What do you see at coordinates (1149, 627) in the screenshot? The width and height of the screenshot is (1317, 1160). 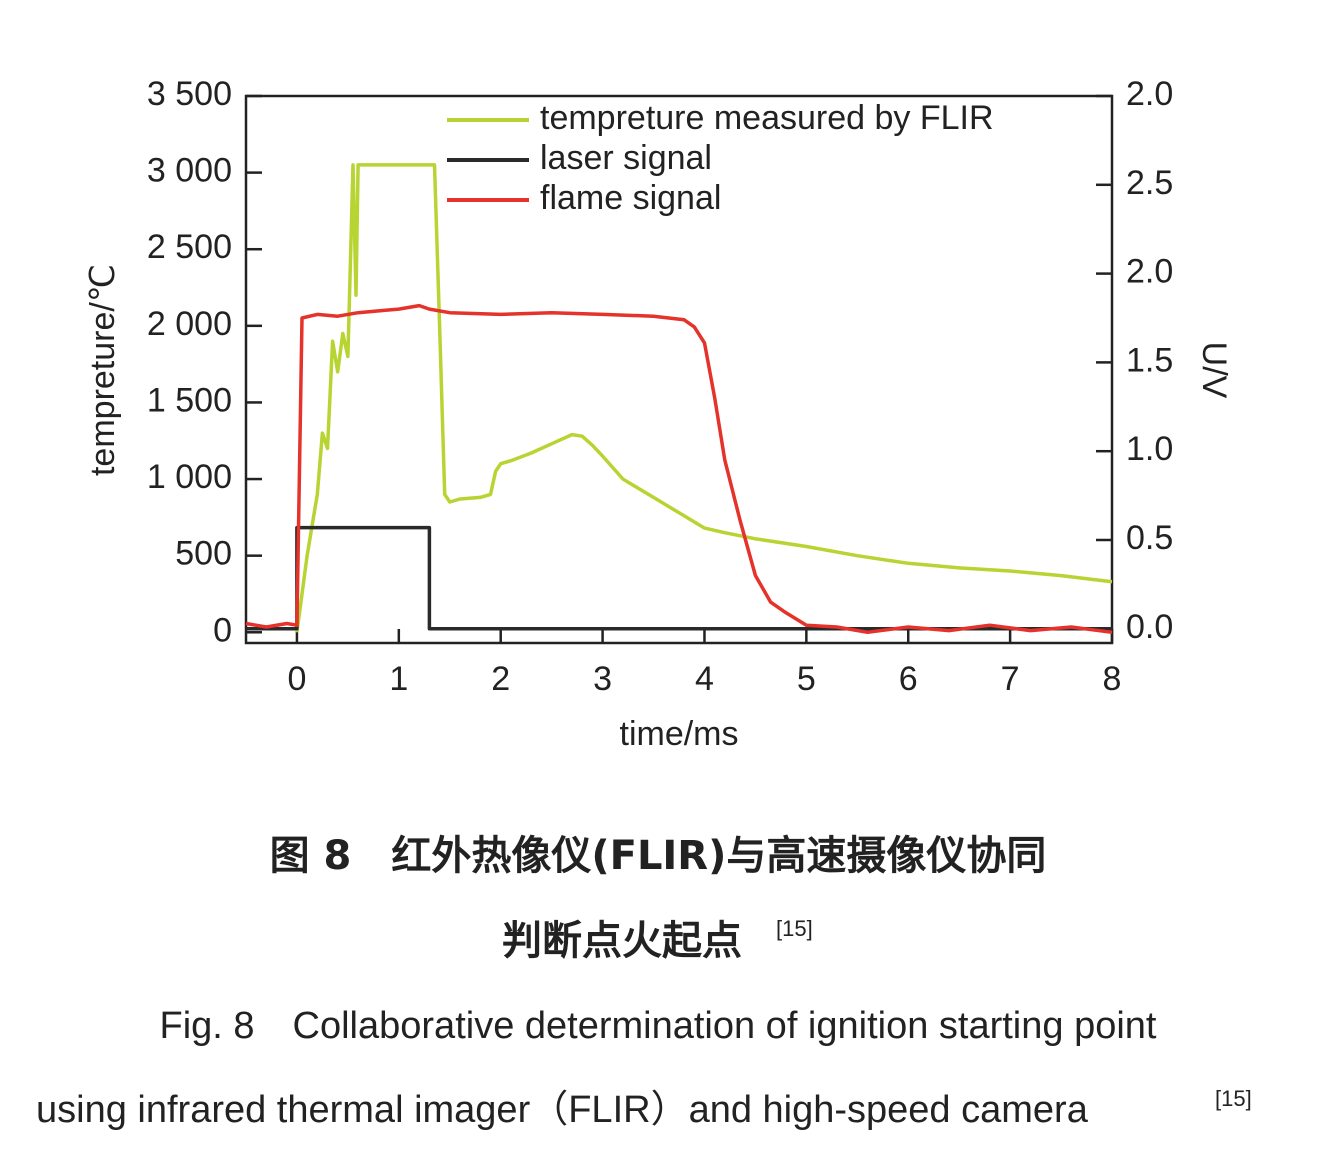 I see `y2-tick-label: 0.0` at bounding box center [1149, 627].